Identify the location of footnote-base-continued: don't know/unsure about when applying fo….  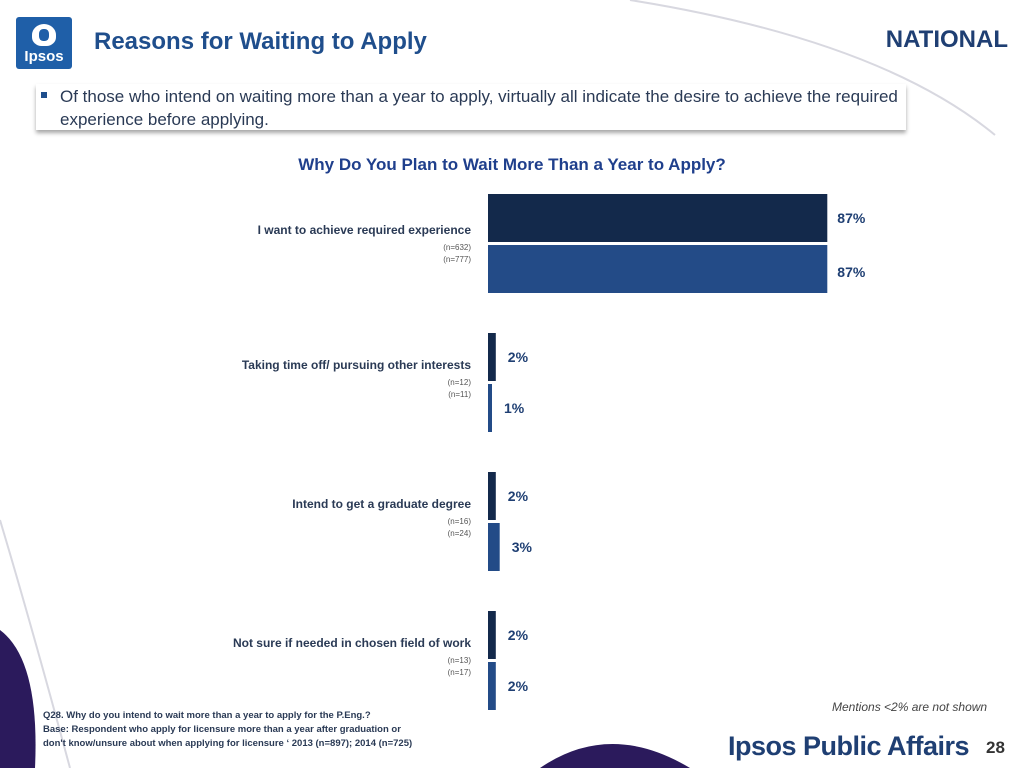
(228, 743).